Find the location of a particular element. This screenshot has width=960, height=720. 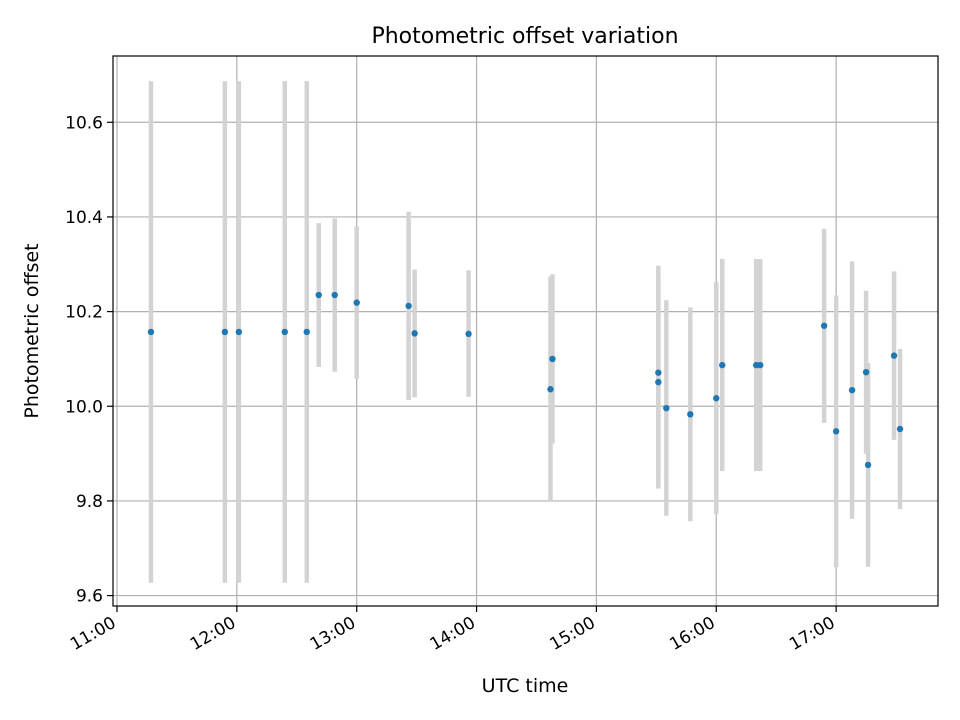

x-axis-label: UTC time is located at coordinates (525, 686).